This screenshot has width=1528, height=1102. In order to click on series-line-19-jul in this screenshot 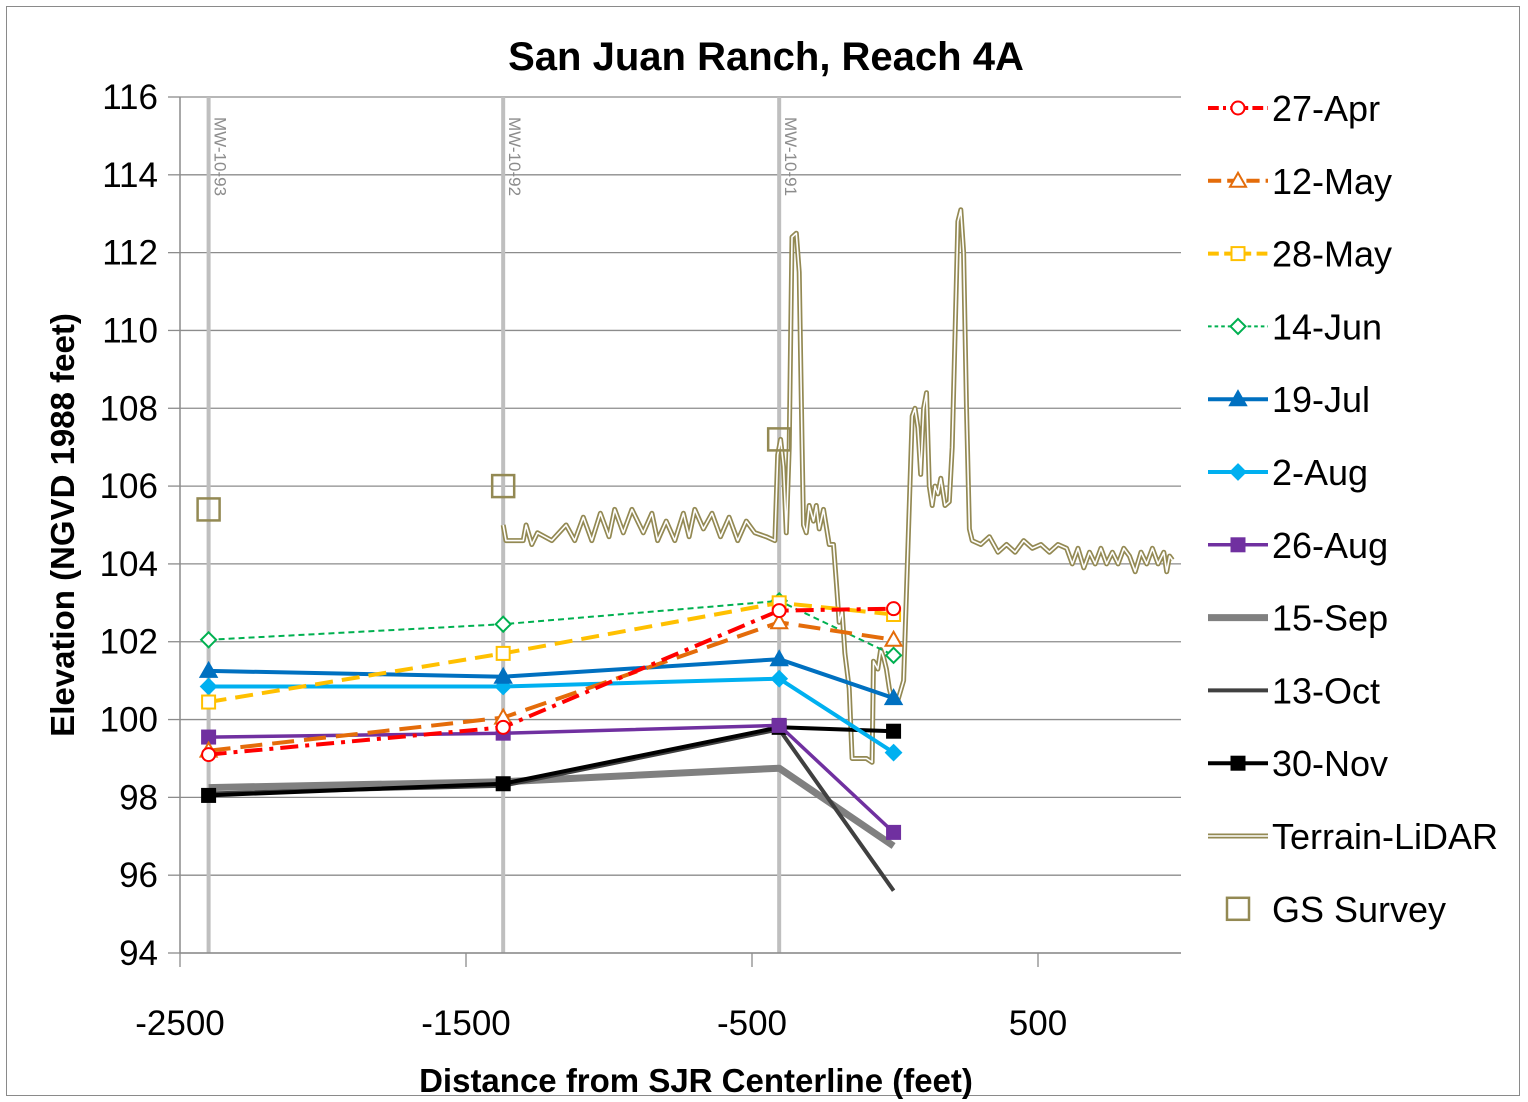, I will do `click(551, 678)`.